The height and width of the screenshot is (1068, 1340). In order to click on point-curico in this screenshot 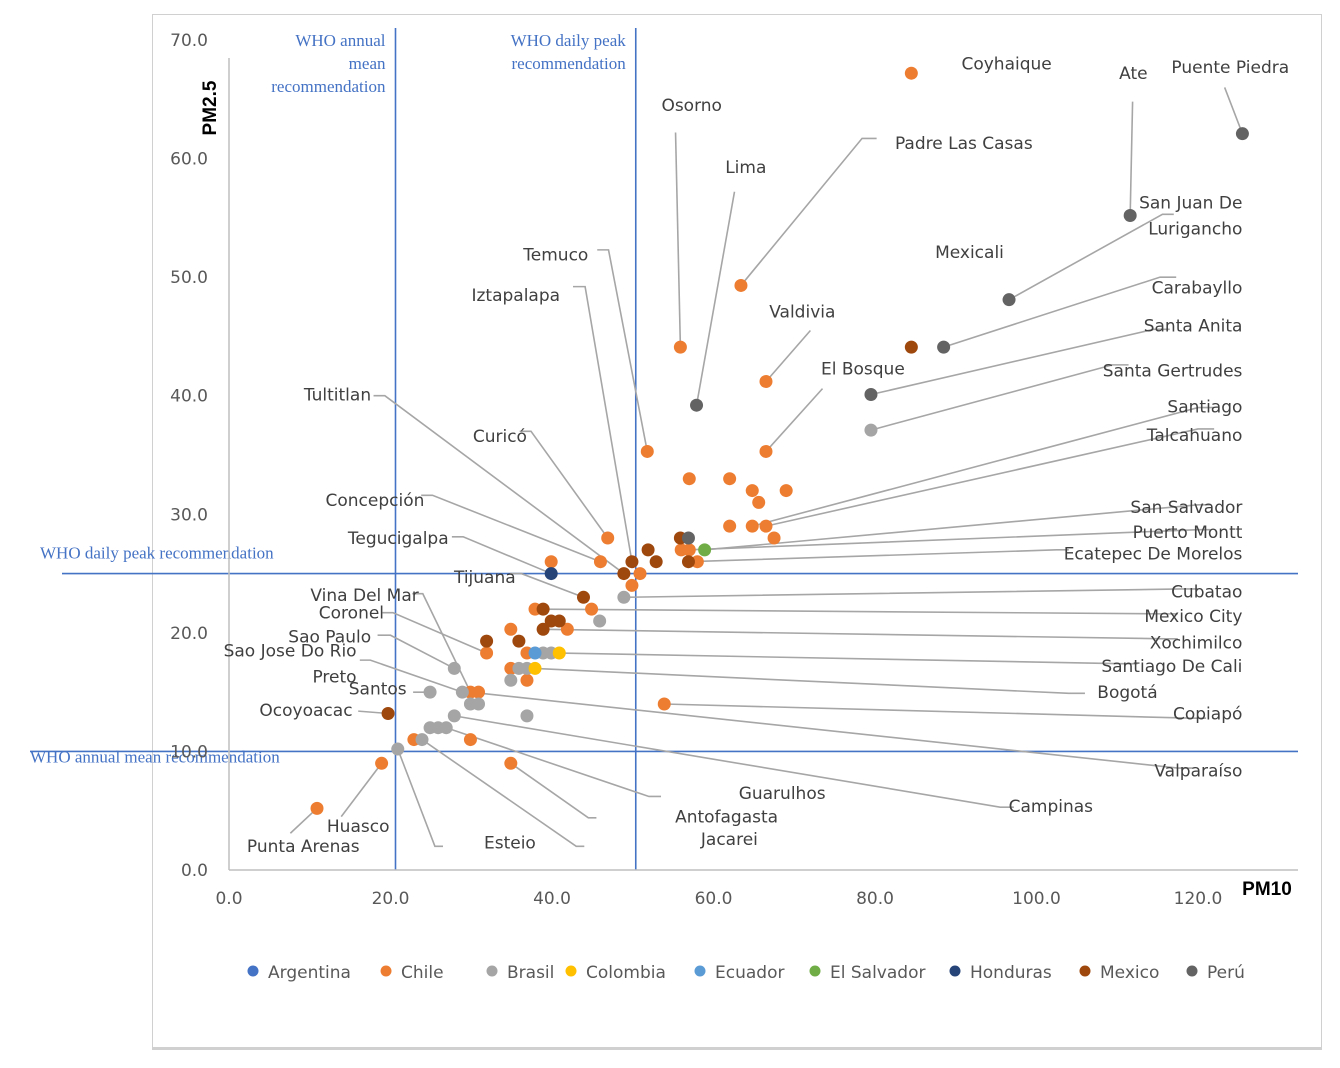, I will do `click(608, 538)`.